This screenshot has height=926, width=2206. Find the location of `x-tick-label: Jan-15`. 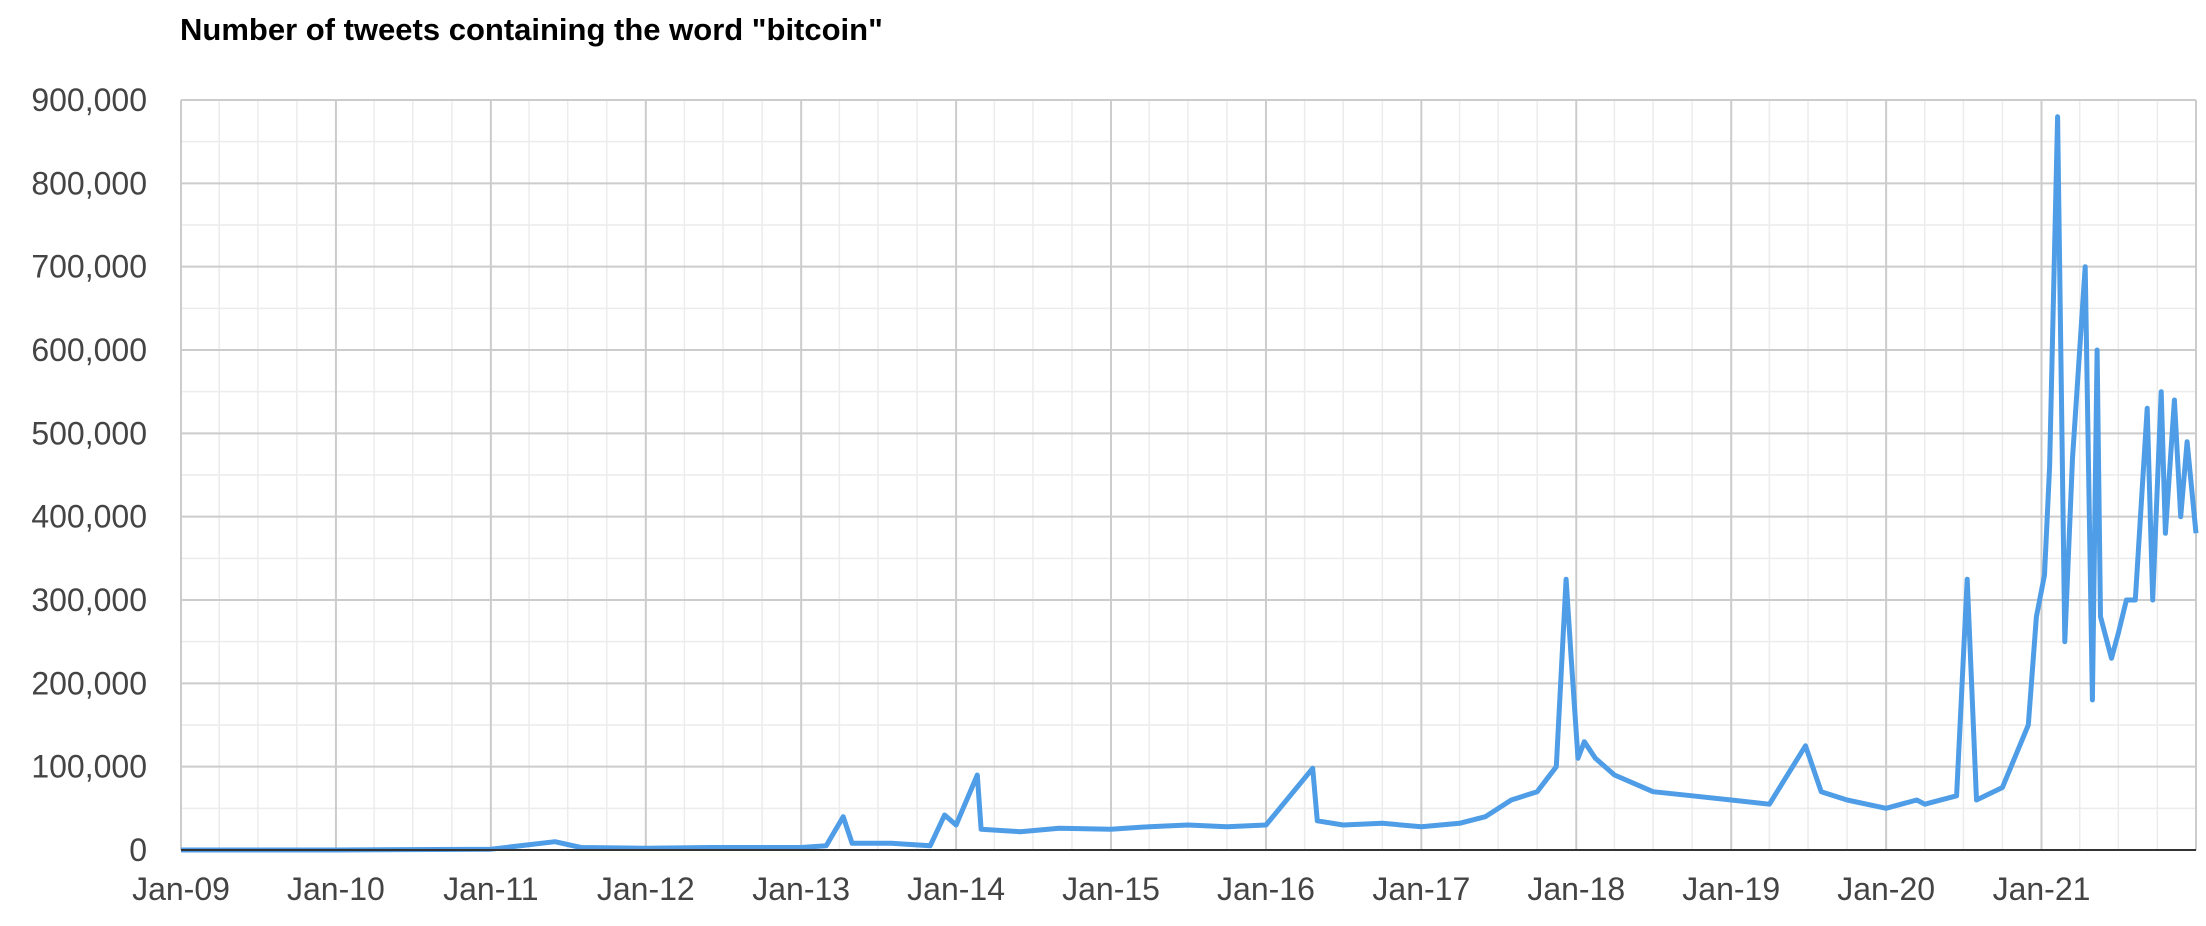

x-tick-label: Jan-15 is located at coordinates (1111, 889).